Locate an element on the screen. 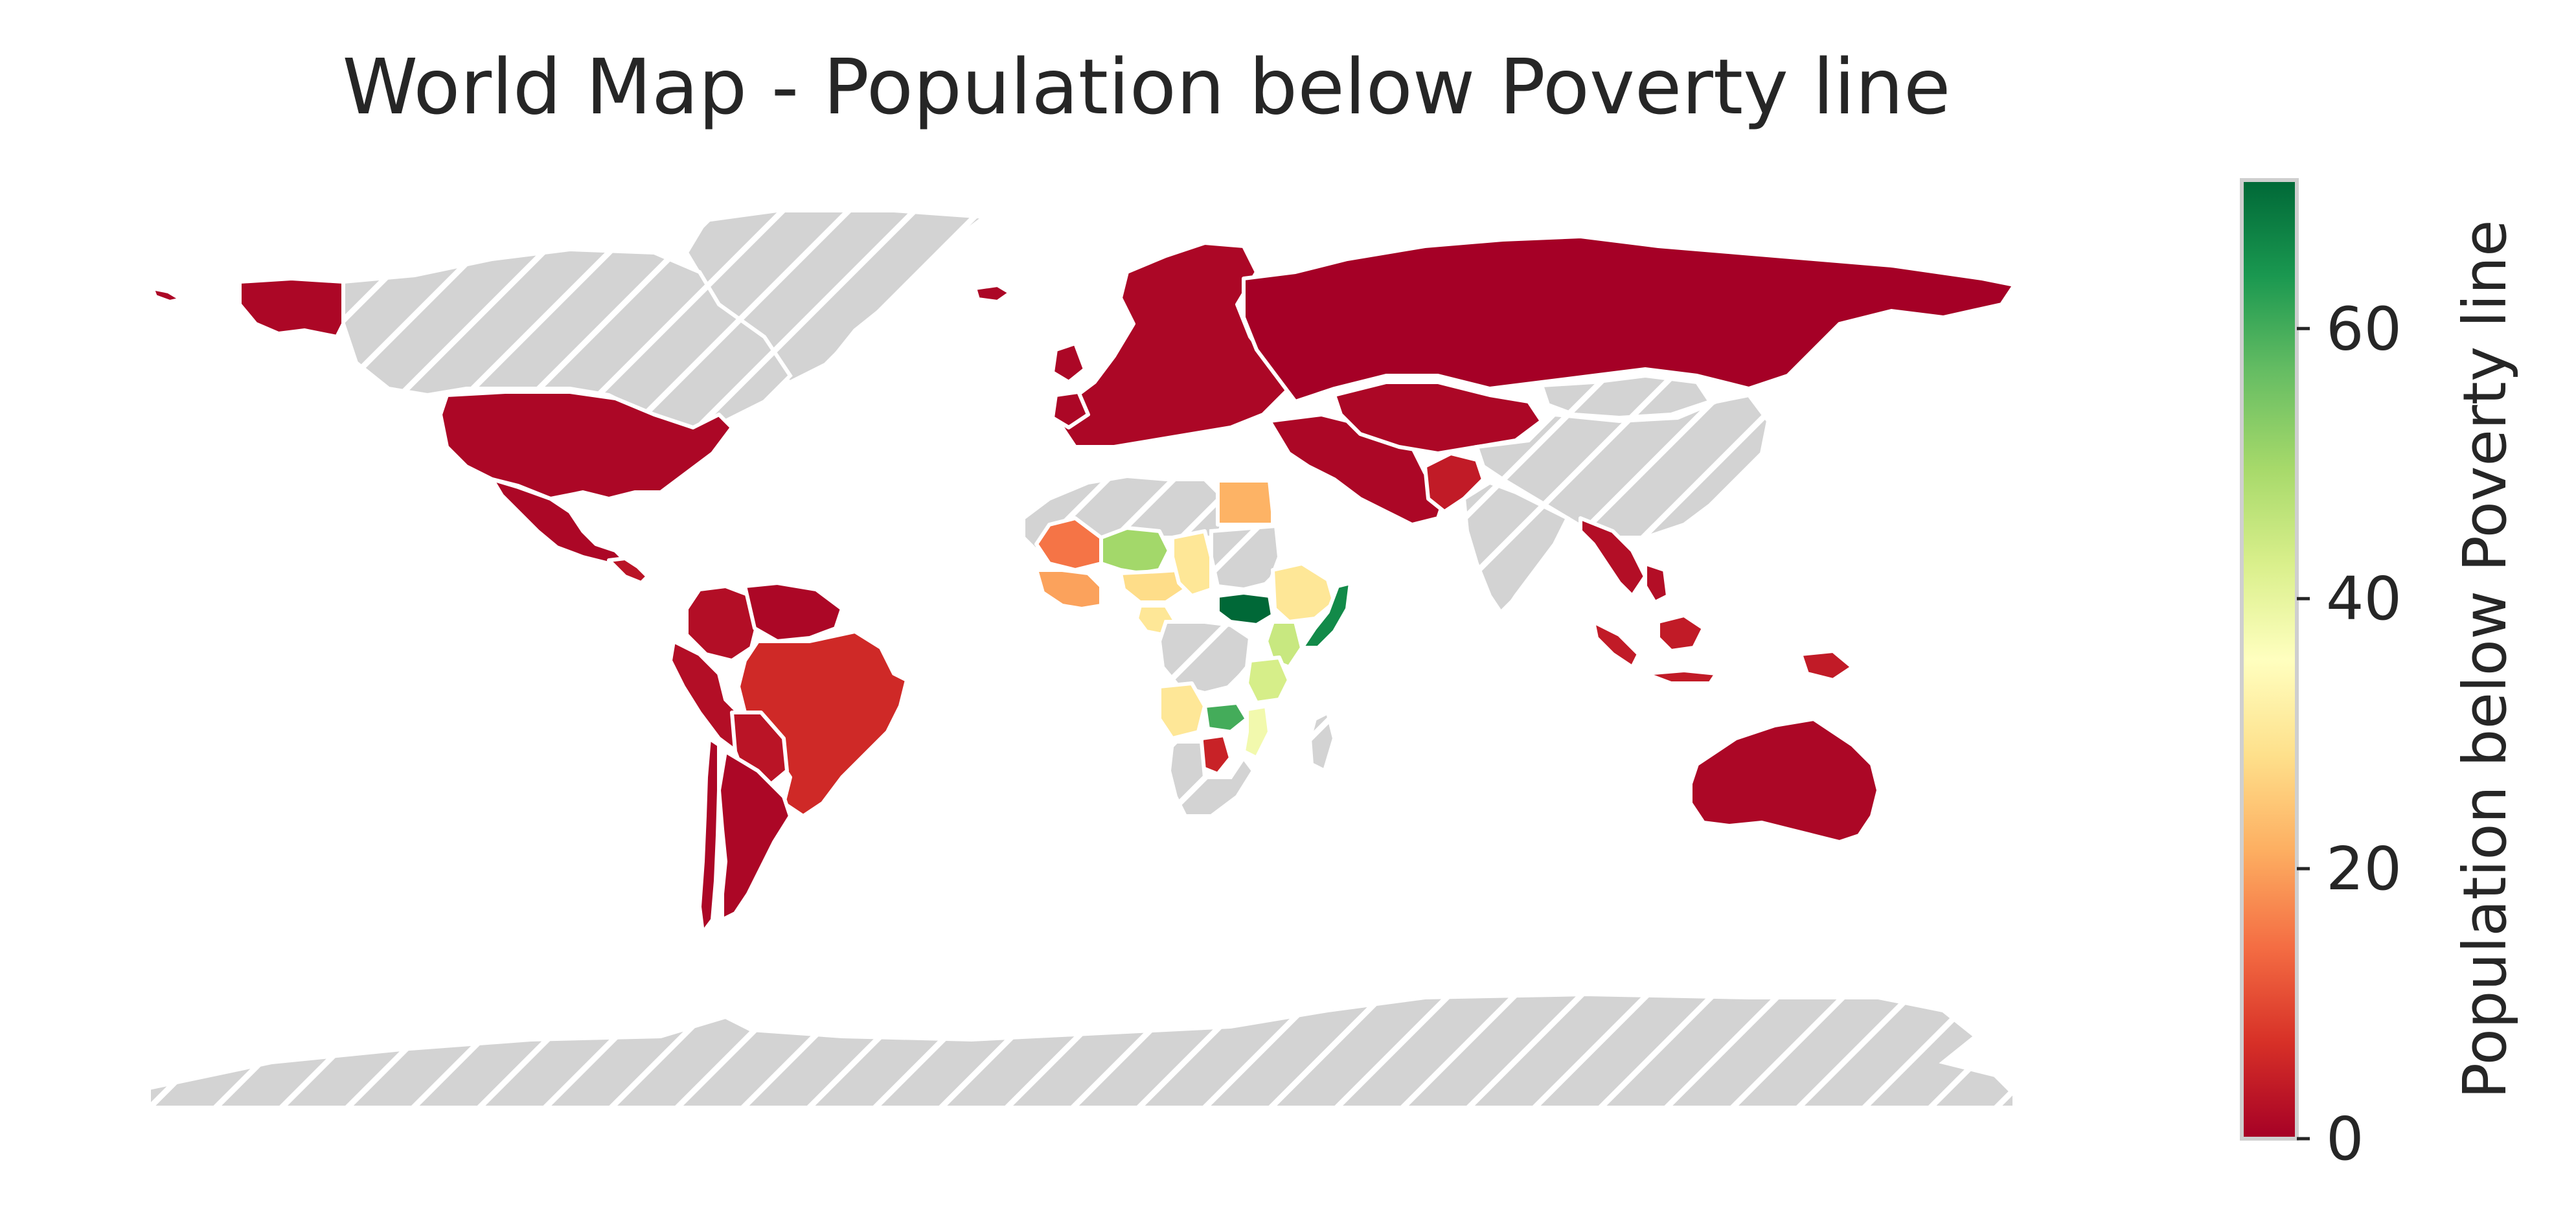 Image resolution: width=2576 pixels, height=1230 pixels. region-botswana is located at coordinates (1217, 755).